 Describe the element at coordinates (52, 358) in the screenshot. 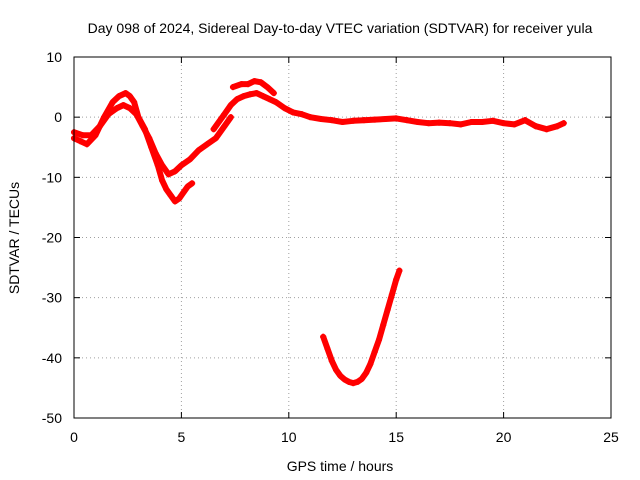

I see `y-tick-label: -40` at that location.